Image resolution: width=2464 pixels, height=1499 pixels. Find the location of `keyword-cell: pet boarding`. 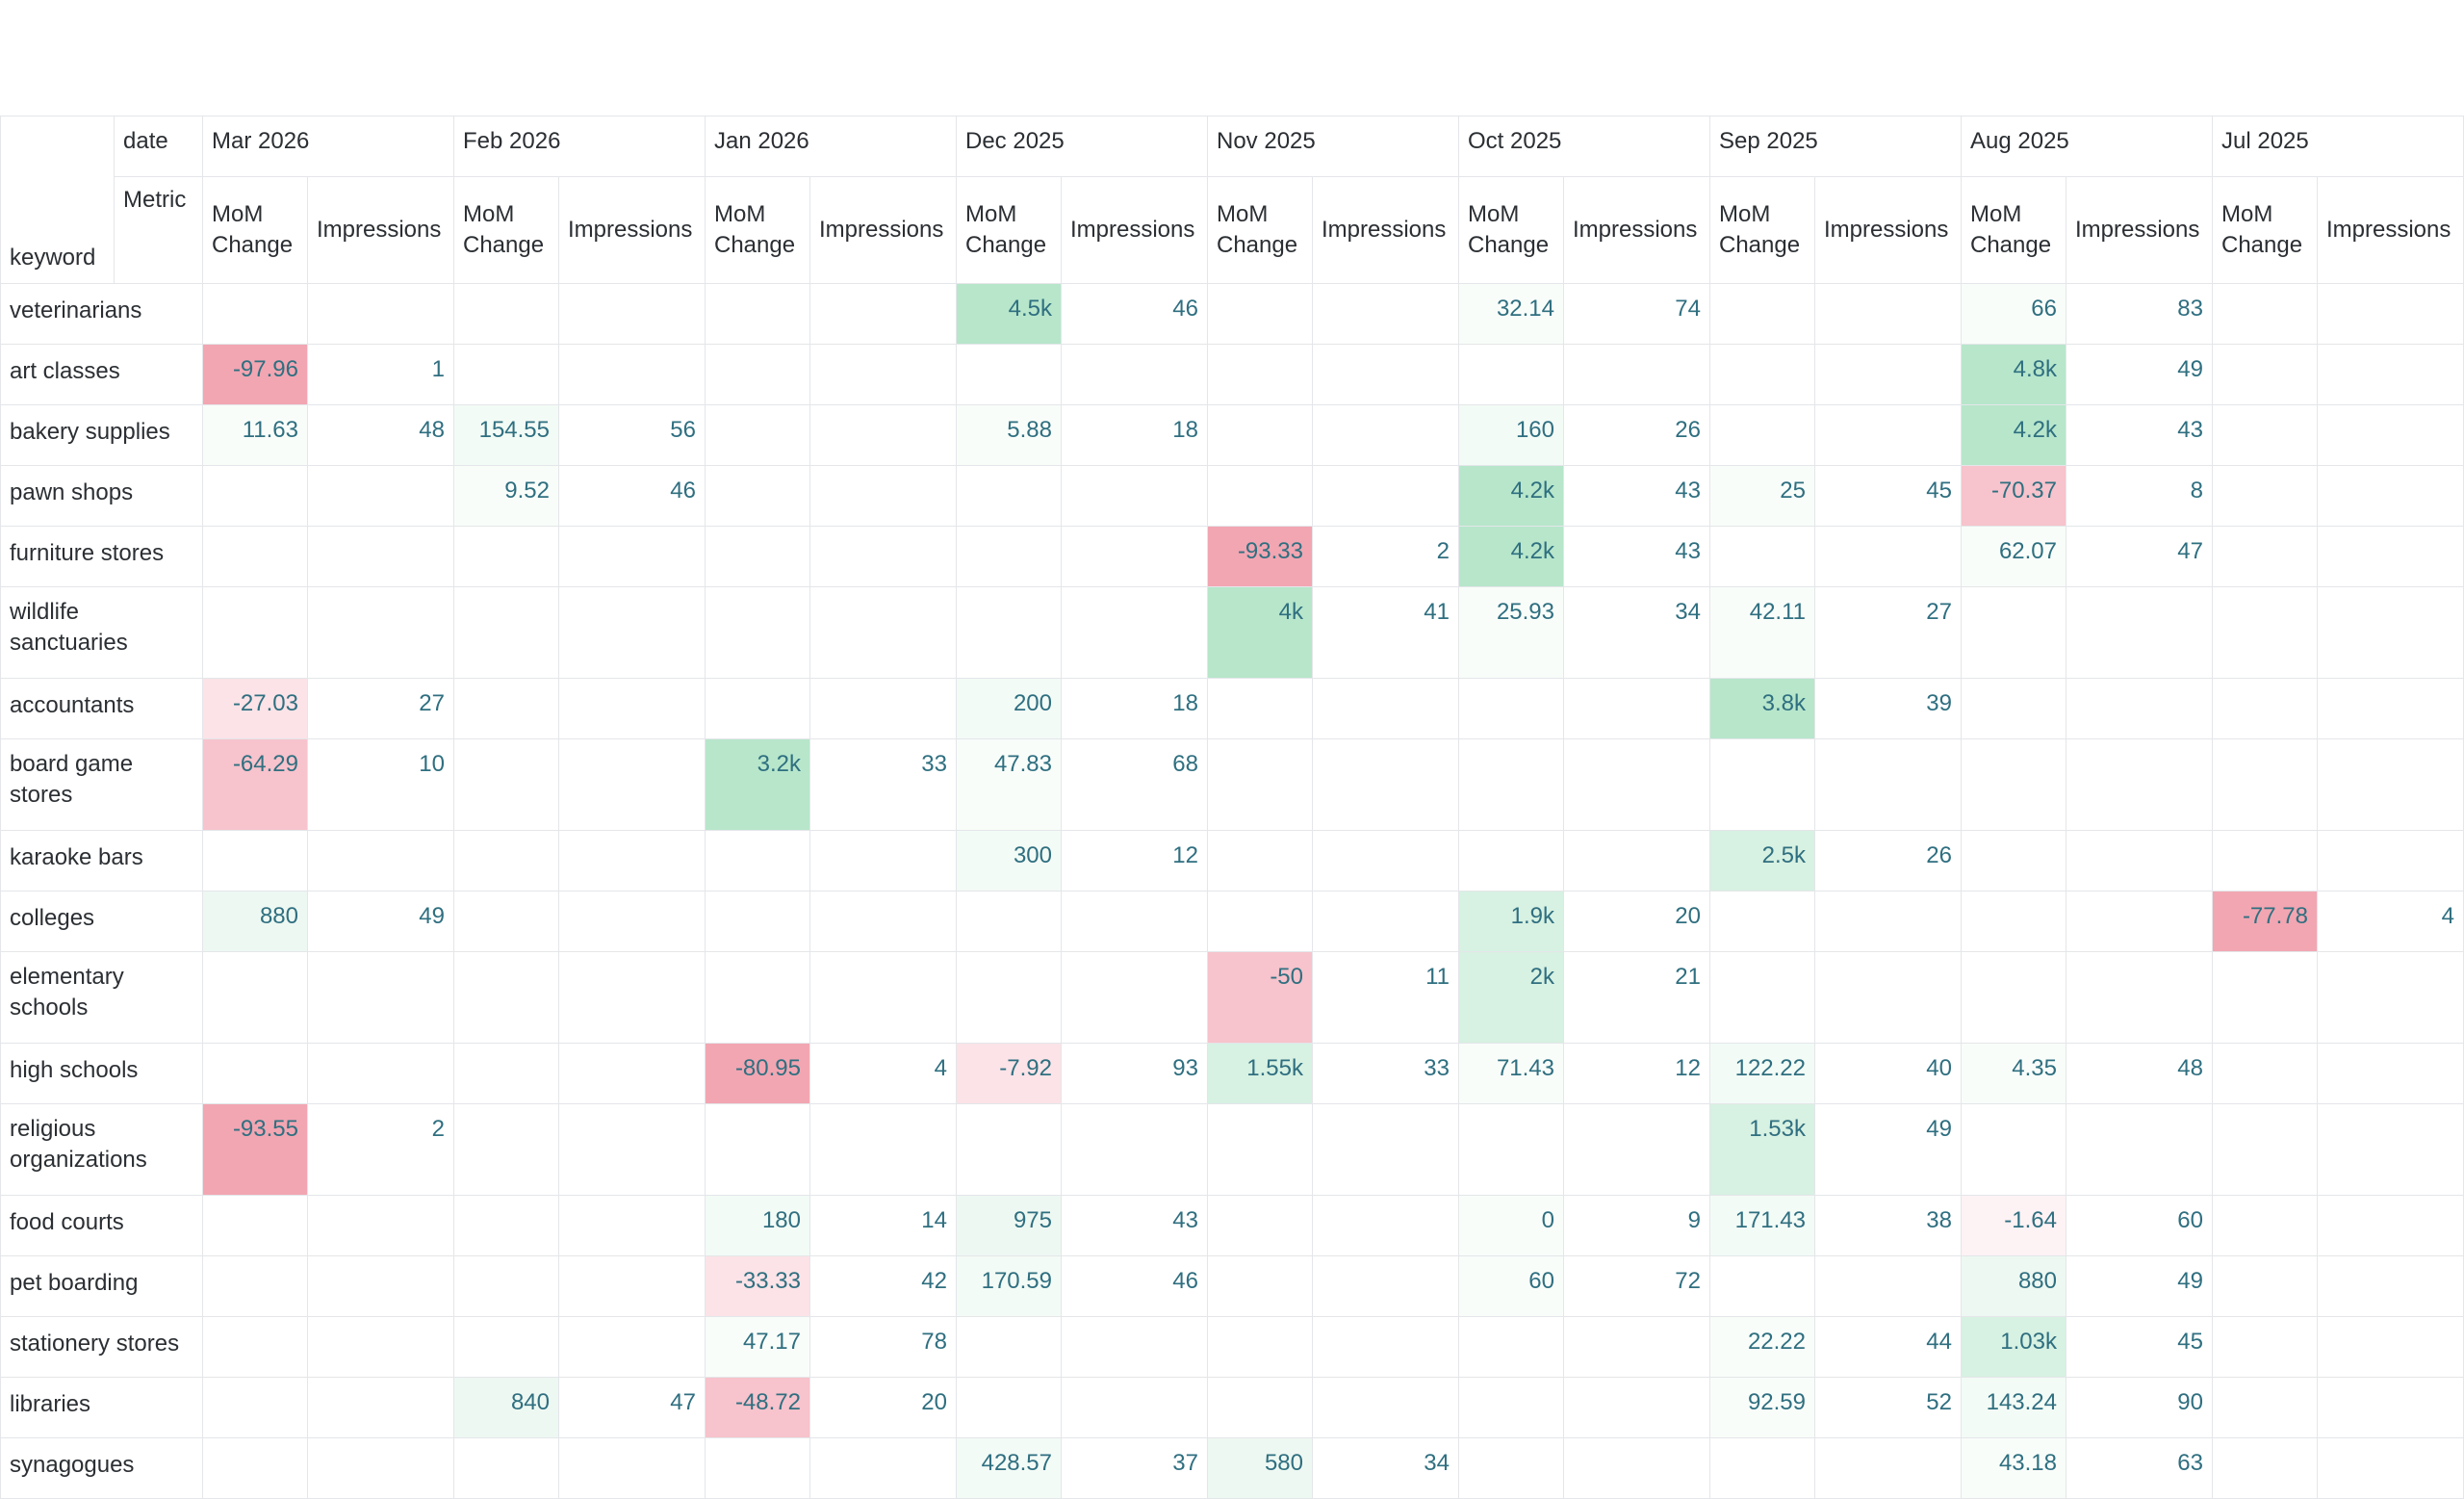

keyword-cell: pet boarding is located at coordinates (101, 1286).